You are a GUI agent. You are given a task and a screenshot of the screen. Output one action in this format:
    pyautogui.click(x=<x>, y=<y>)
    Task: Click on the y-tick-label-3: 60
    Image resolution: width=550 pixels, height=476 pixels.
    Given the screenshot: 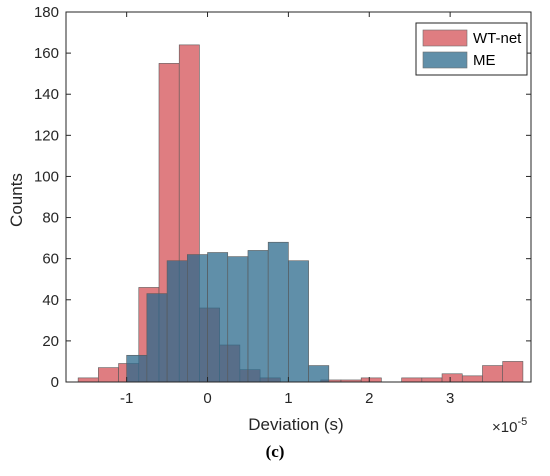 What is the action you would take?
    pyautogui.click(x=50, y=259)
    